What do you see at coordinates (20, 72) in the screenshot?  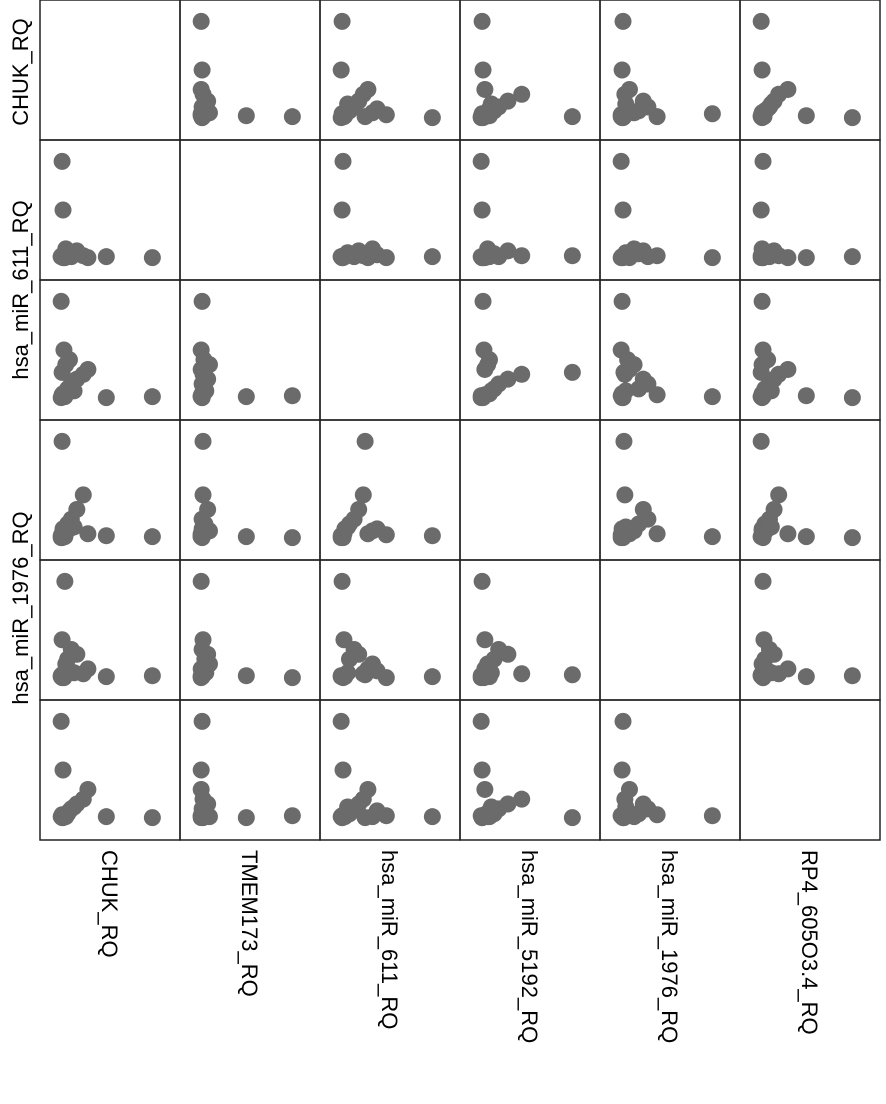 I see `row-label: CHUK_RQ` at bounding box center [20, 72].